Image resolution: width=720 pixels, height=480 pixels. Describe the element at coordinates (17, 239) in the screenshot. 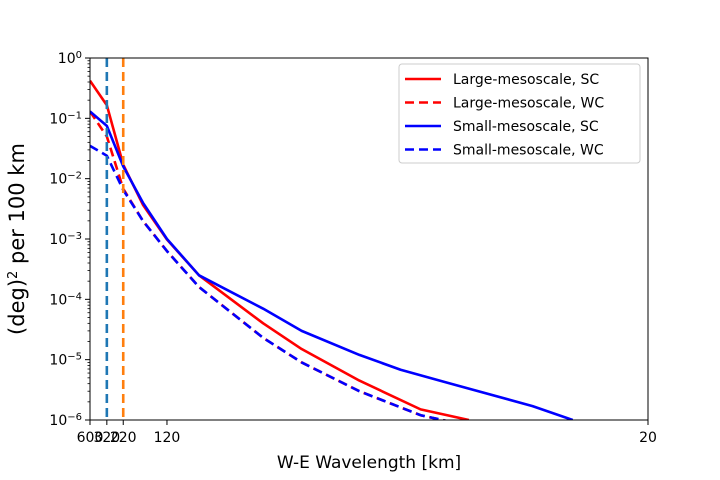

I see `y-axis-label: (deg)2 per 100 km` at that location.